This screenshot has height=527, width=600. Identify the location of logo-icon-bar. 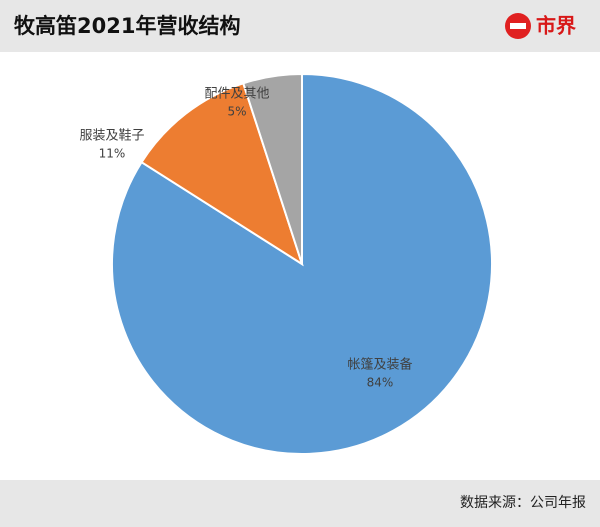
(518, 26).